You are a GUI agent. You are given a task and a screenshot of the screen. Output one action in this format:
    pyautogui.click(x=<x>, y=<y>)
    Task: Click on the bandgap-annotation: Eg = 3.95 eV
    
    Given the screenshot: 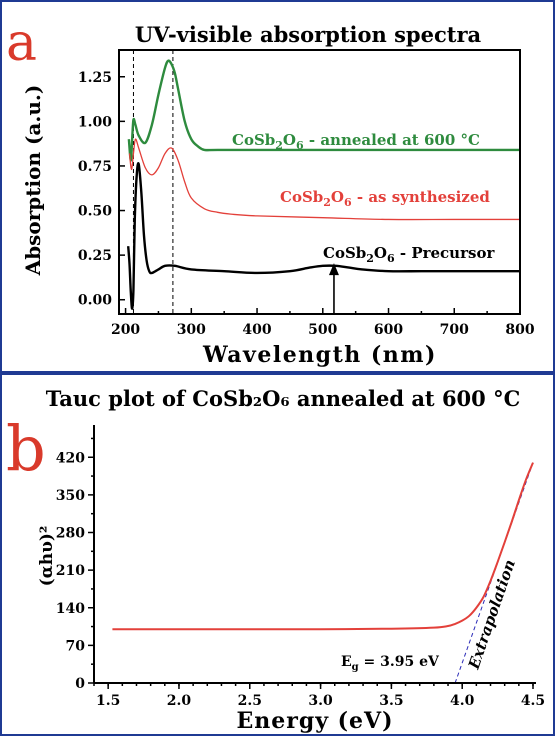 What is the action you would take?
    pyautogui.click(x=390, y=663)
    